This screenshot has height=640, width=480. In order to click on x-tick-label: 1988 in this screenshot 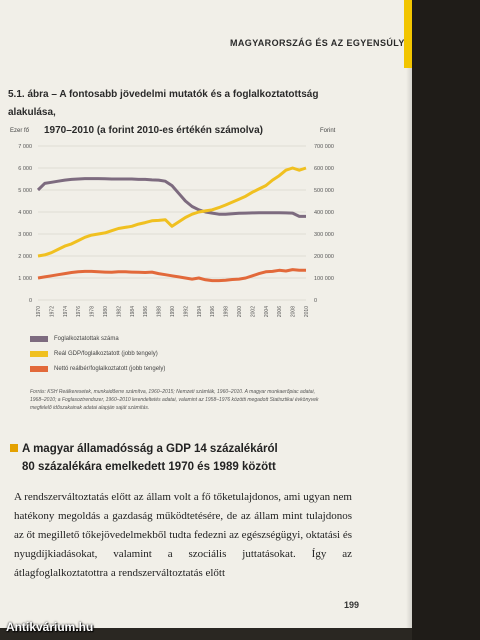, I will do `click(160, 311)`.